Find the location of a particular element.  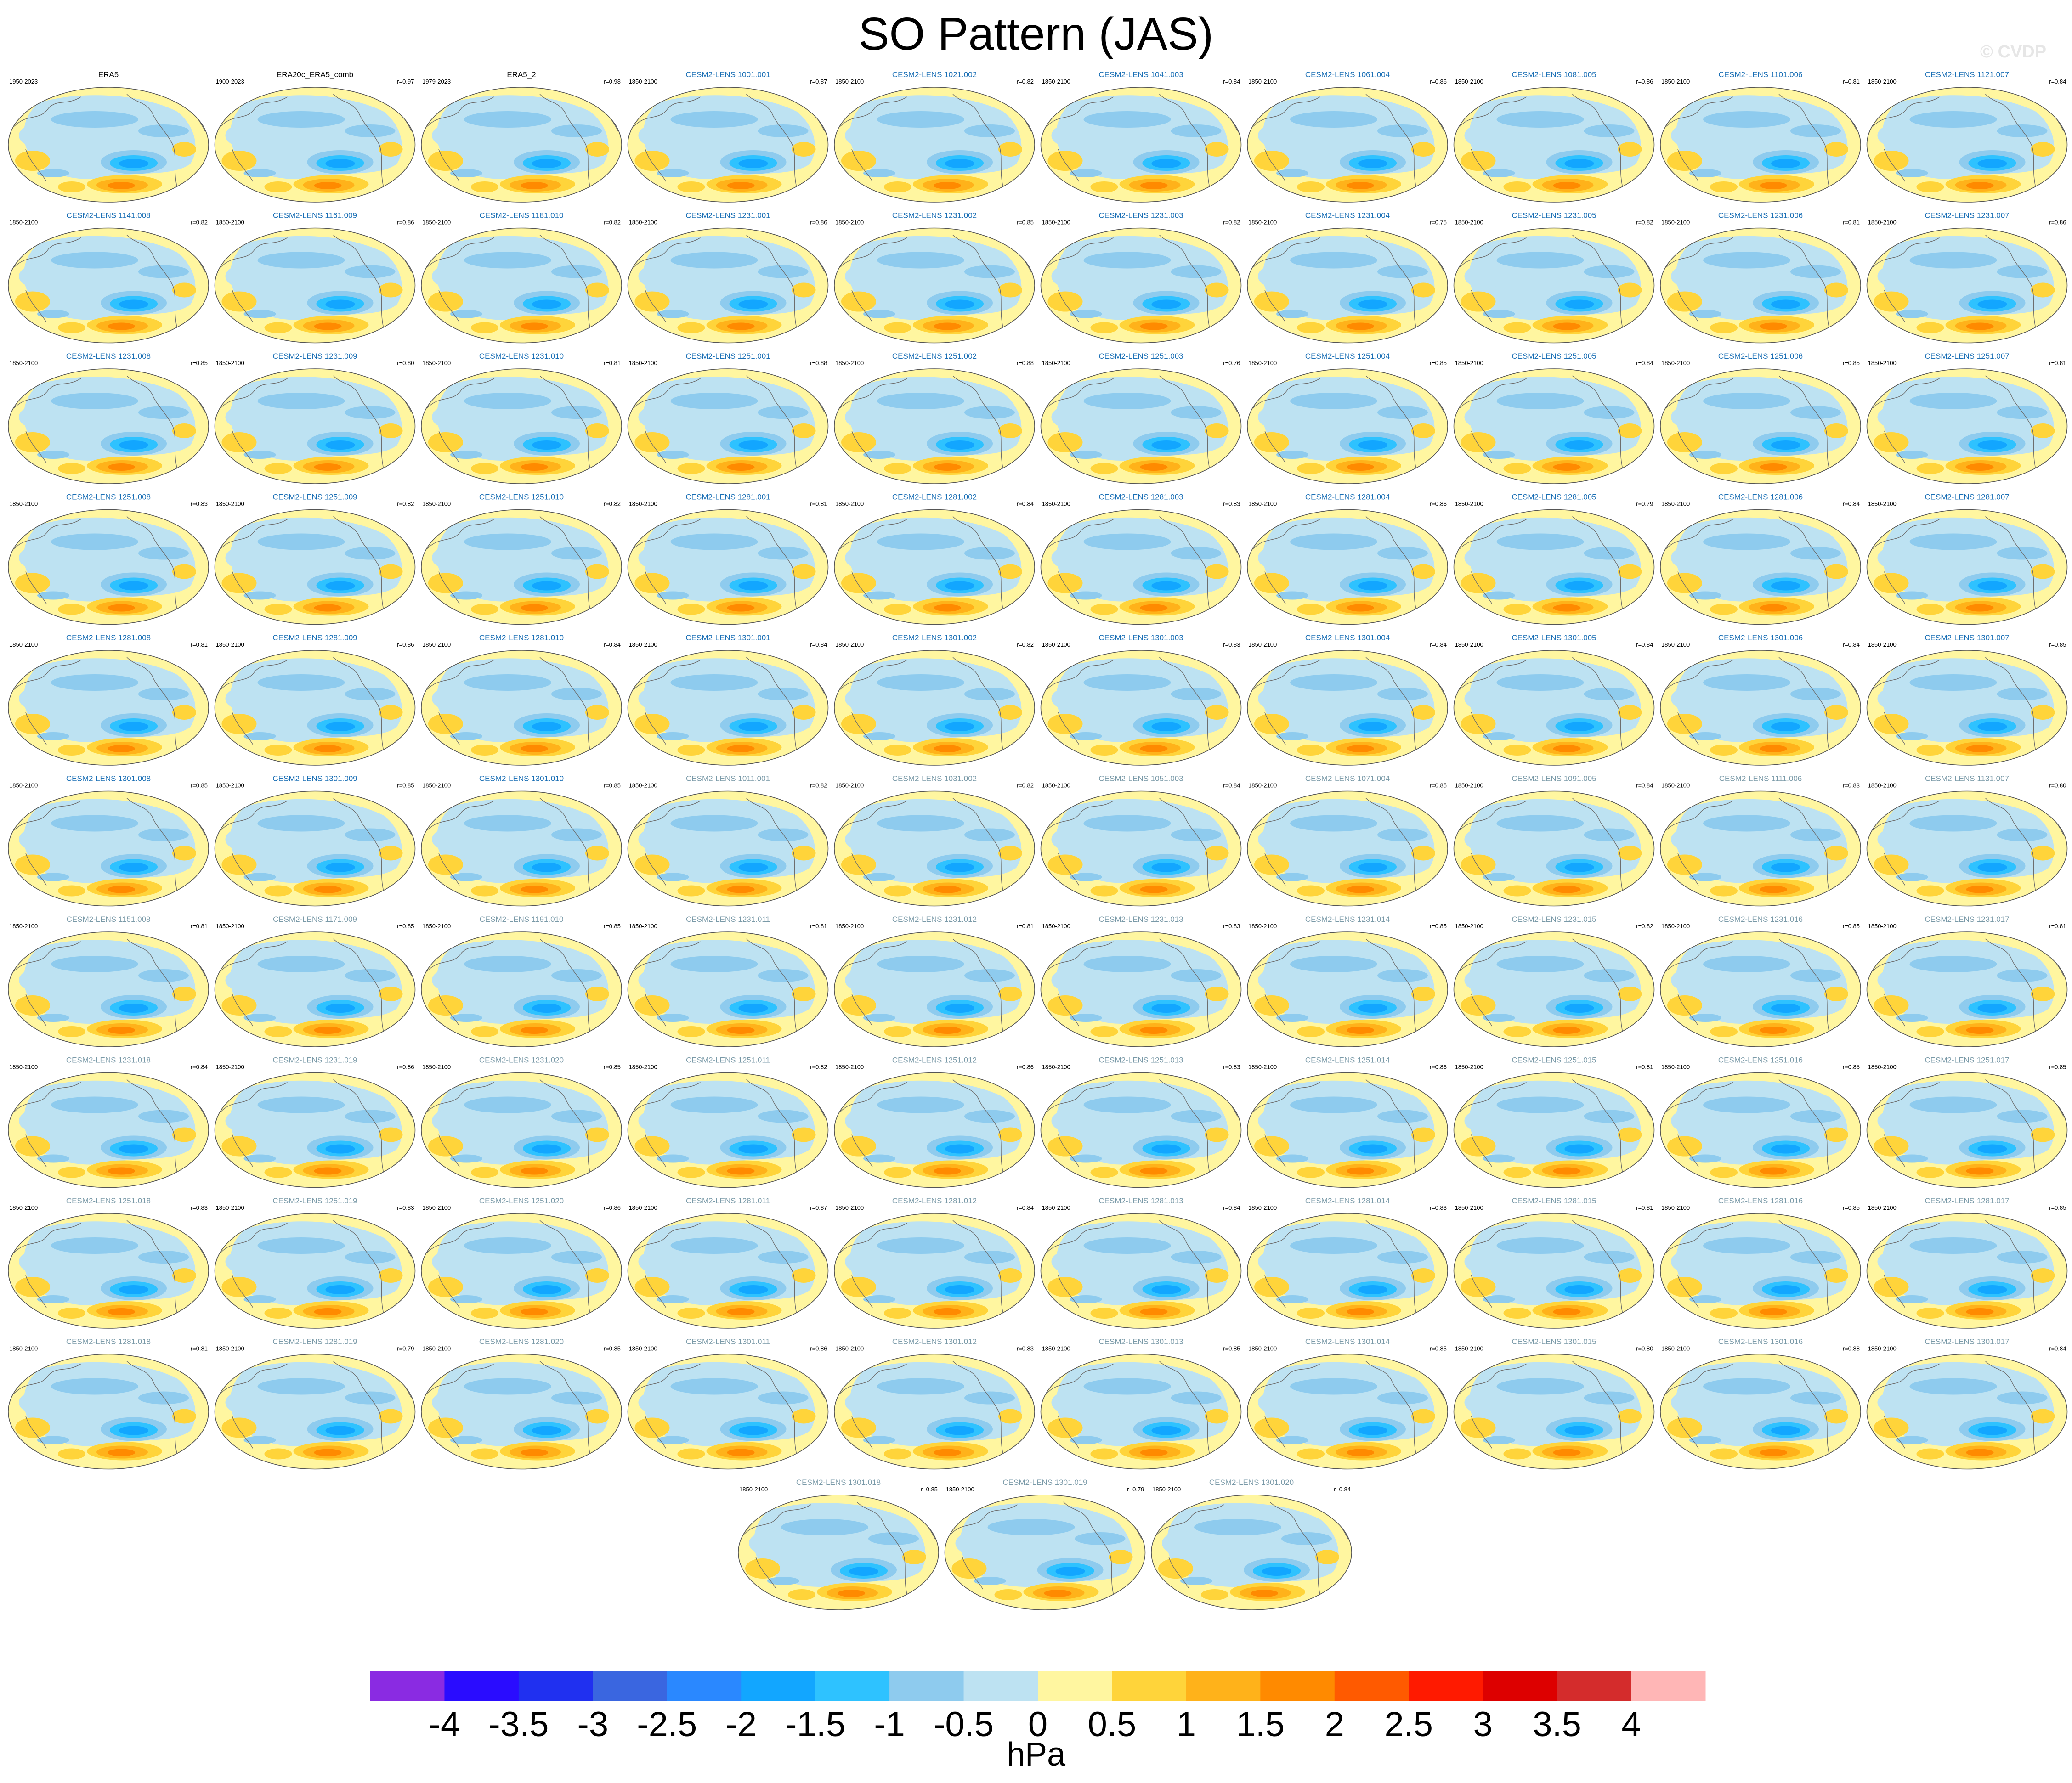

panel-title: CESM2-LENS 1281.004 is located at coordinates (1347, 497).